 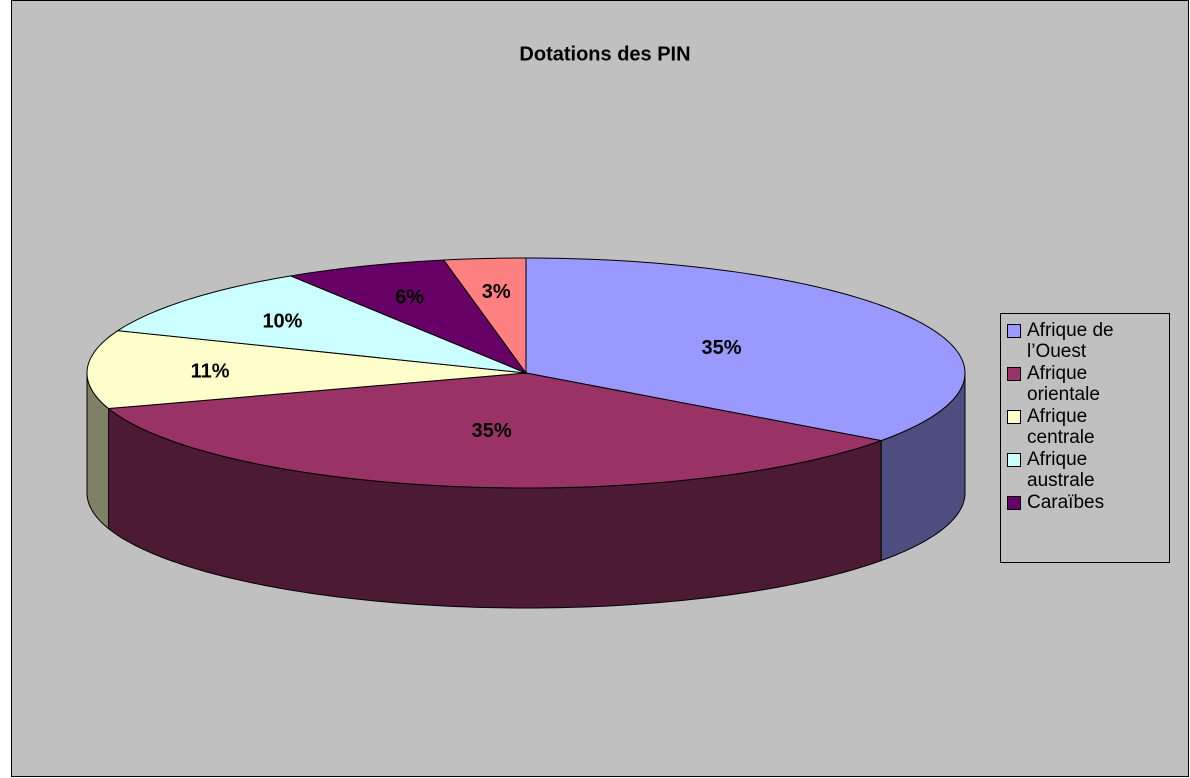 I want to click on legend-entry: Caraïbes, so click(x=1079, y=502).